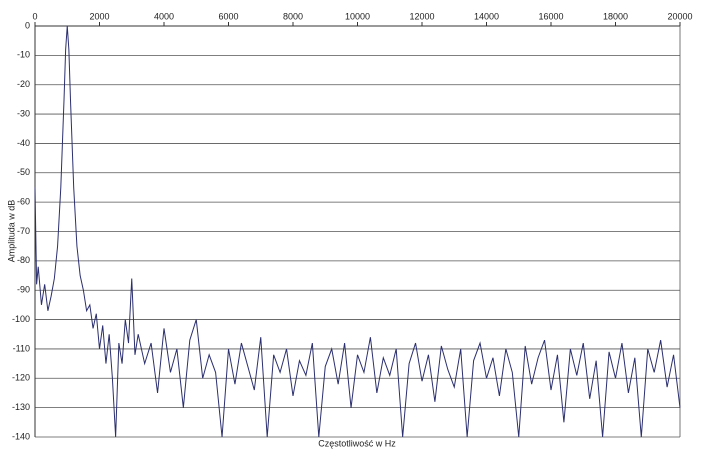  I want to click on y-tick-label: -50, so click(23, 172).